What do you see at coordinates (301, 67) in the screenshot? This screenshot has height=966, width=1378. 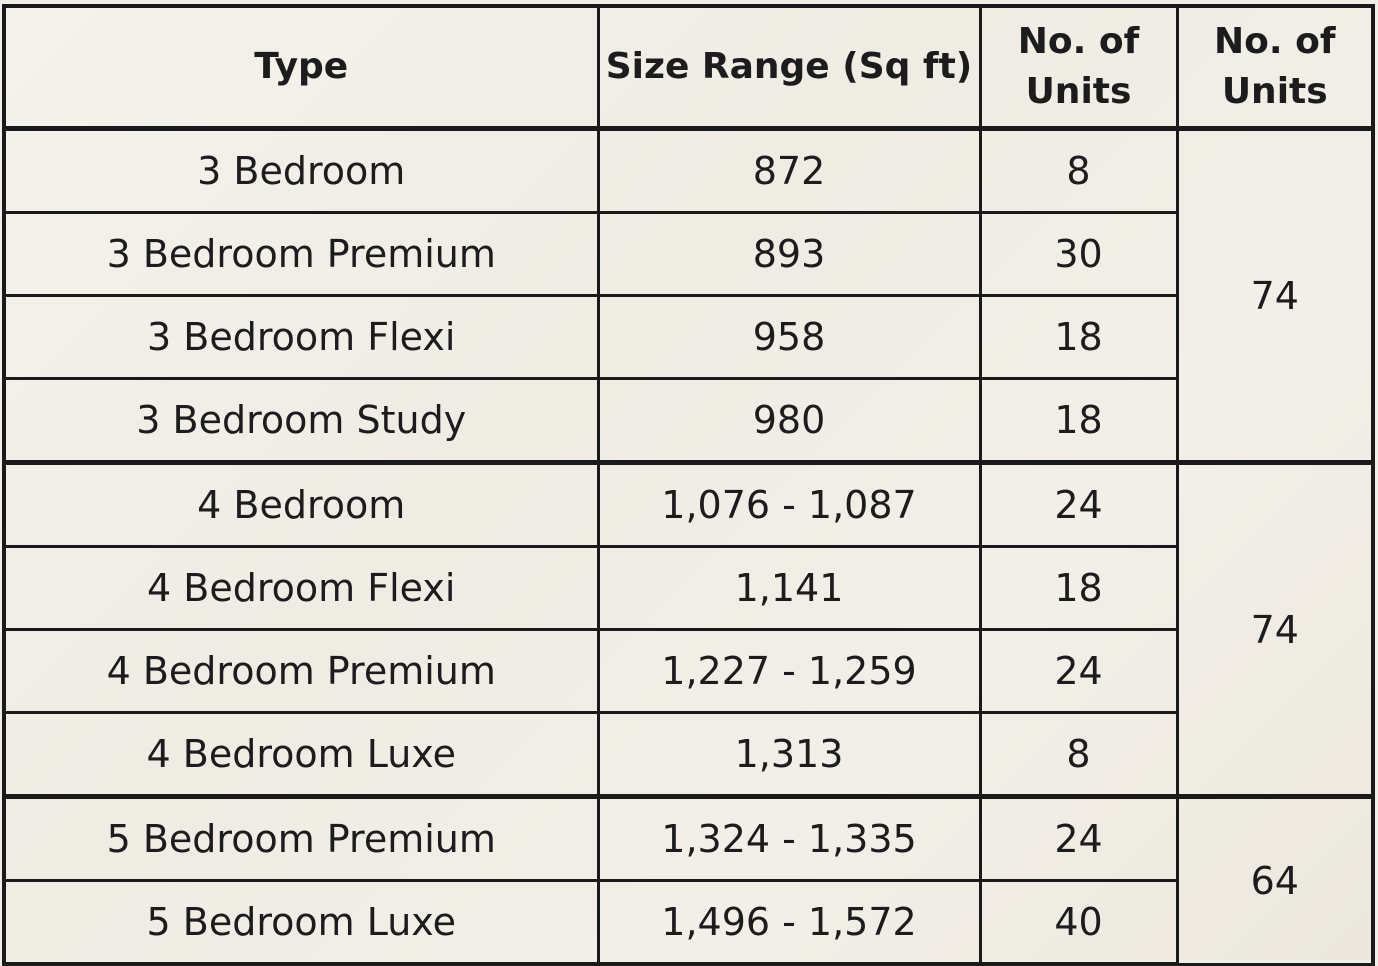 I see `header-type: Type` at bounding box center [301, 67].